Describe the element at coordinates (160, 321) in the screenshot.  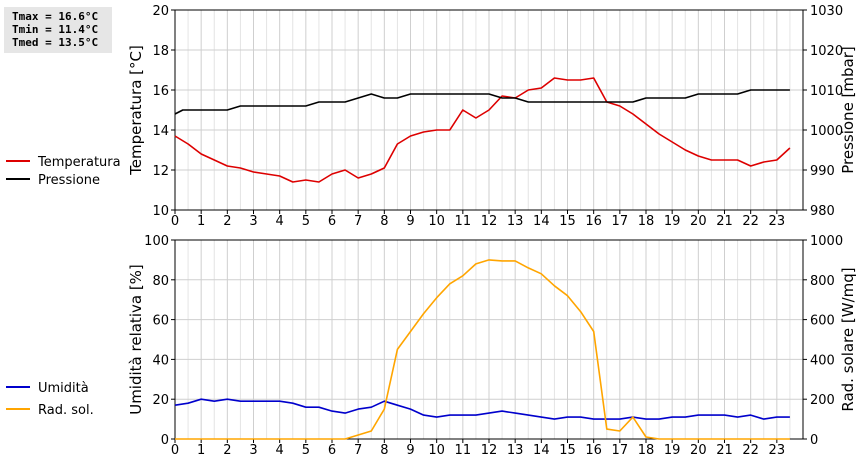
I see `y-tick-label: 60` at that location.